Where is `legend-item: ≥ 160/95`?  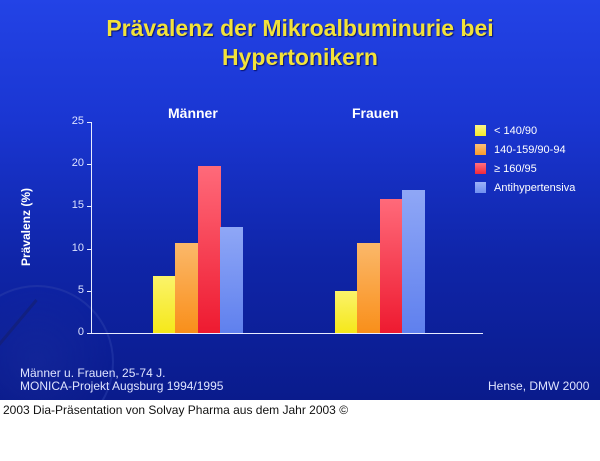 legend-item: ≥ 160/95 is located at coordinates (525, 168).